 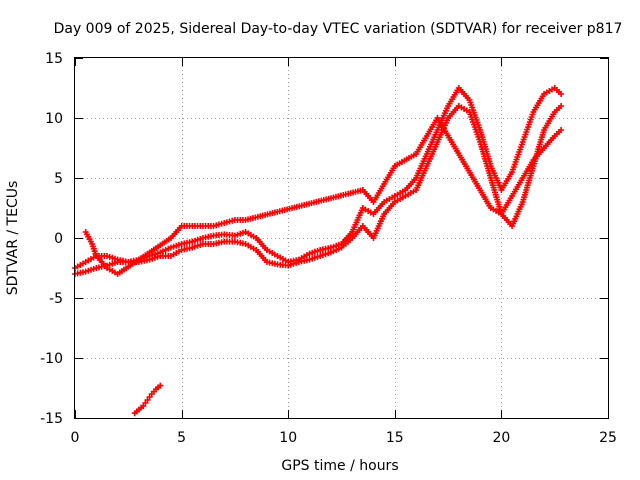 I want to click on x-tick-label: 0, so click(x=75, y=438).